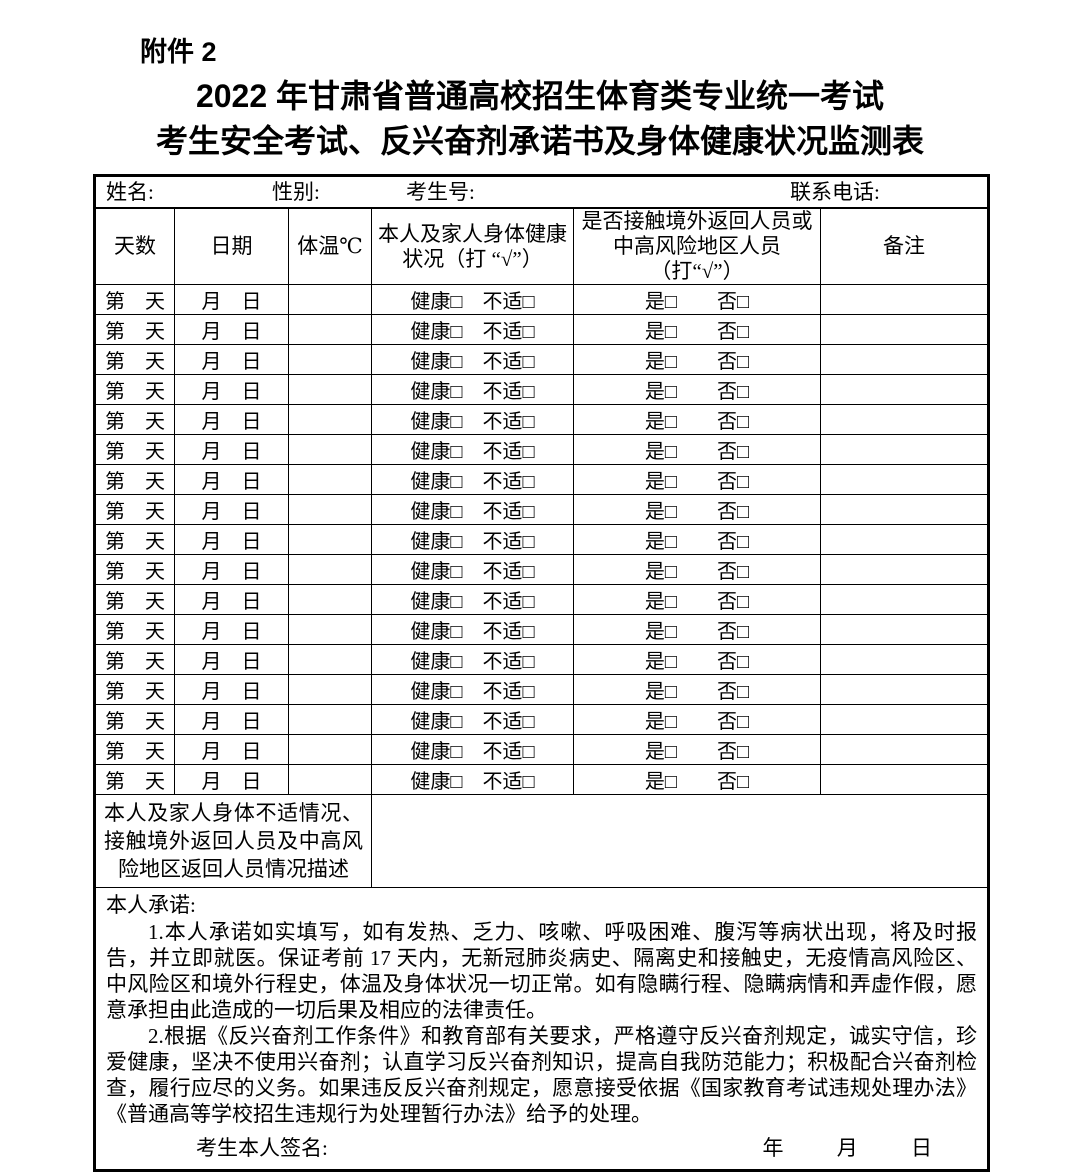 This screenshot has height=1172, width=1080. What do you see at coordinates (921, 1148) in the screenshot?
I see `signature-day-label: 日` at bounding box center [921, 1148].